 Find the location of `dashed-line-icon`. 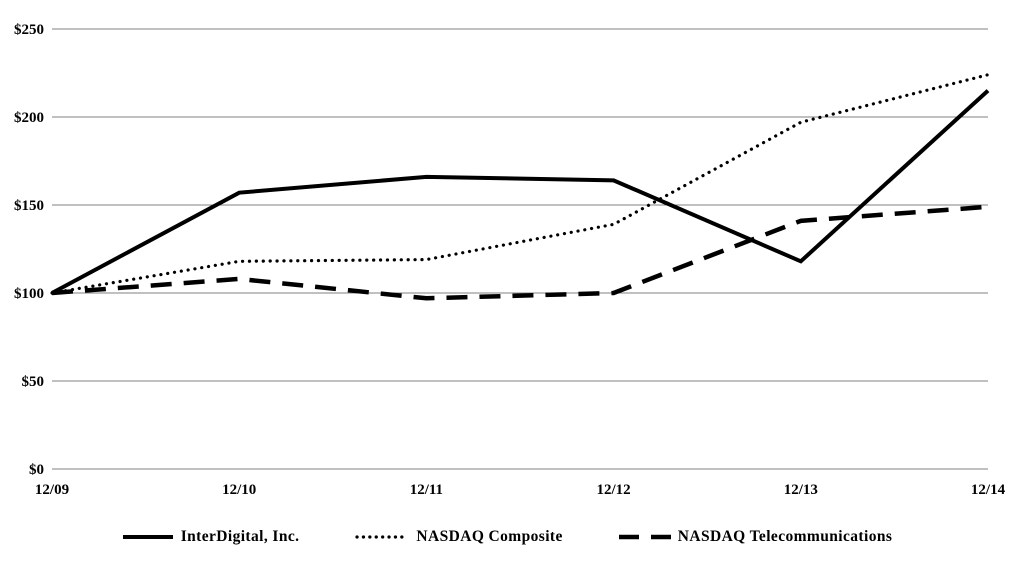

dashed-line-icon is located at coordinates (644, 537).